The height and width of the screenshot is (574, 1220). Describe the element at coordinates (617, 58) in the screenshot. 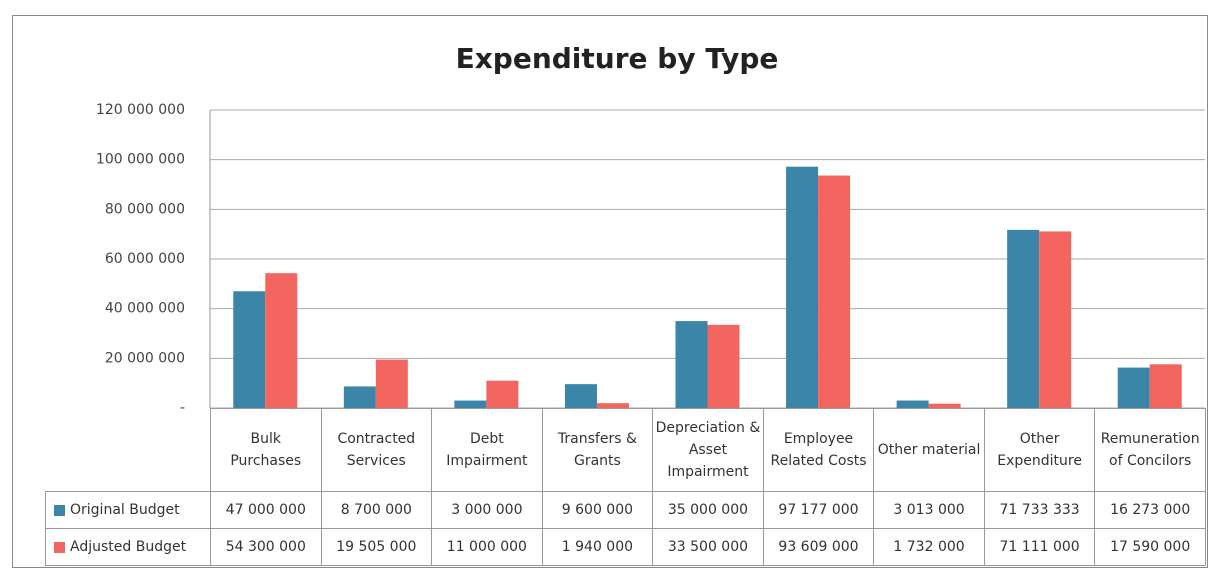

I see `chart-title: Expenditure by Type` at that location.